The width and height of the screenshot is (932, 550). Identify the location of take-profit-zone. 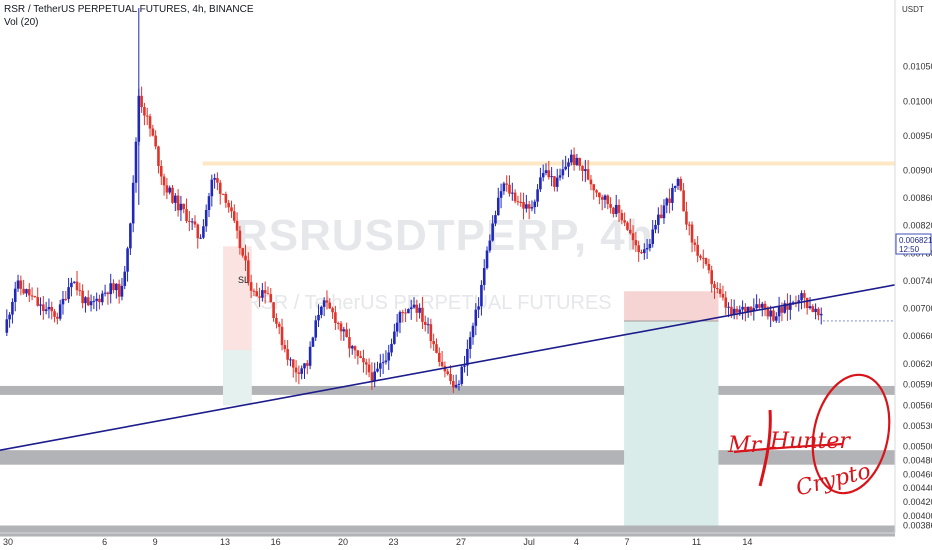
(671, 423).